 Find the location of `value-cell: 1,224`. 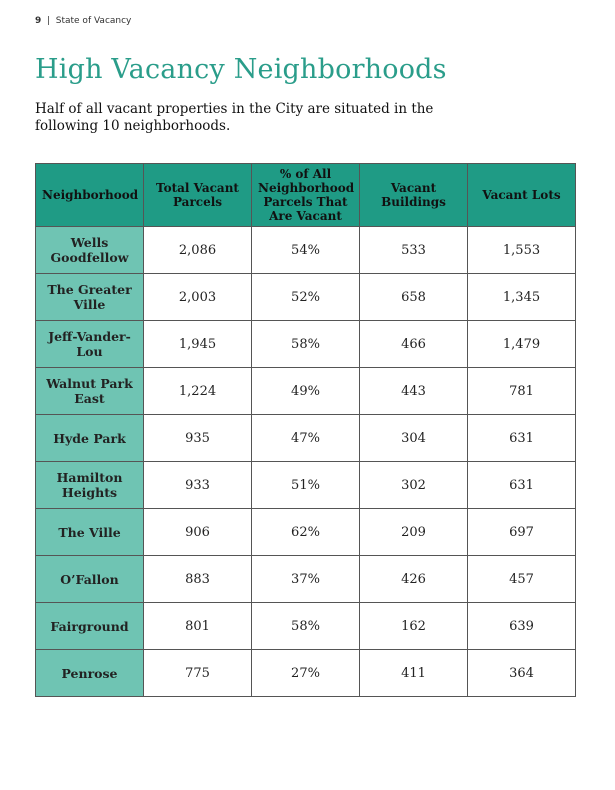

value-cell: 1,224 is located at coordinates (197, 391).